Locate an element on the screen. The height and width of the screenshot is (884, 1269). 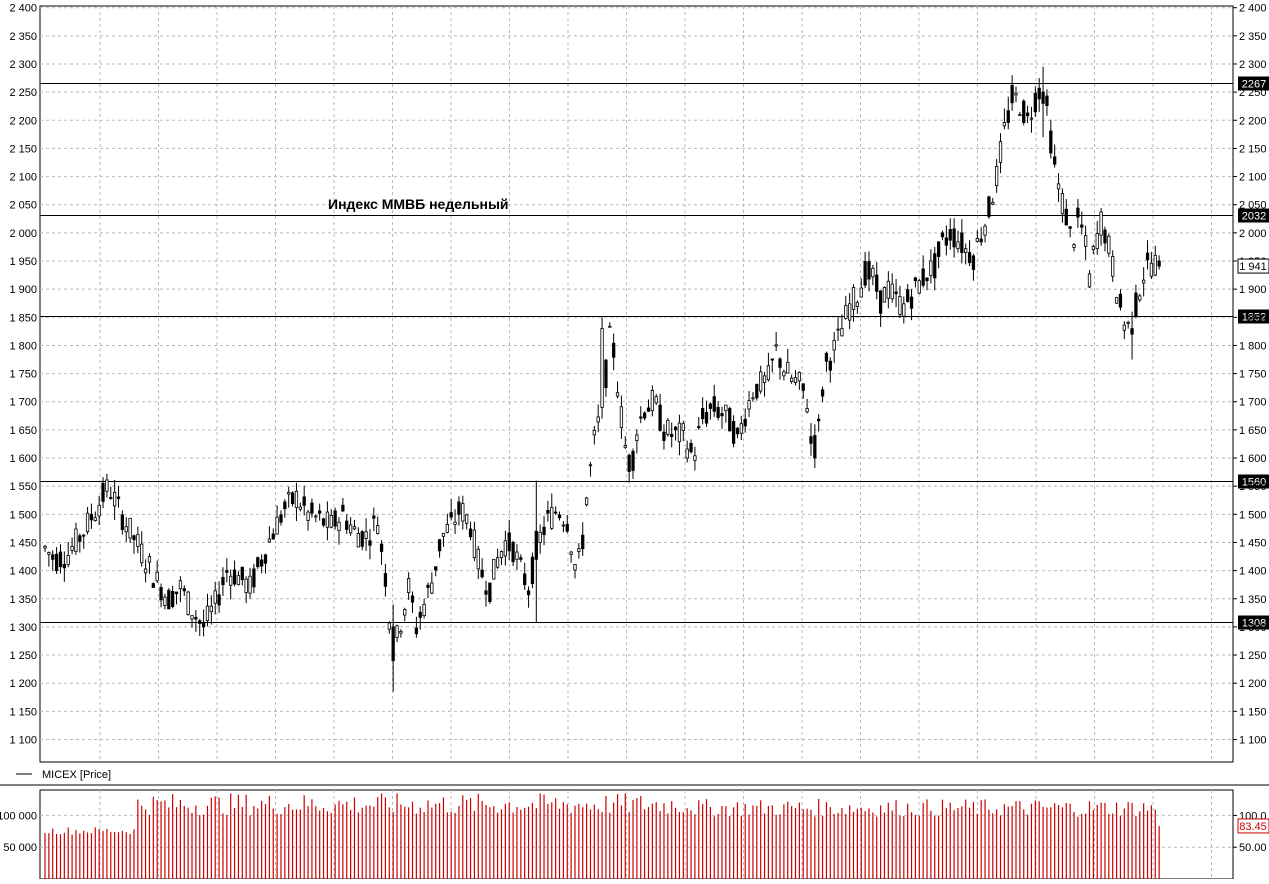
level-tag is located at coordinates (1253, 316).